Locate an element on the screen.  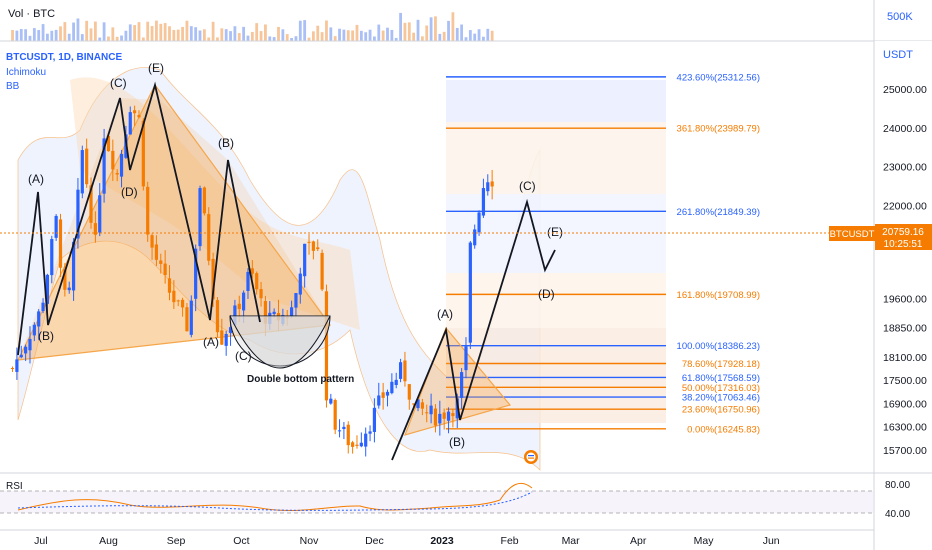
wave-label-e1: (E) is located at coordinates (156, 68).